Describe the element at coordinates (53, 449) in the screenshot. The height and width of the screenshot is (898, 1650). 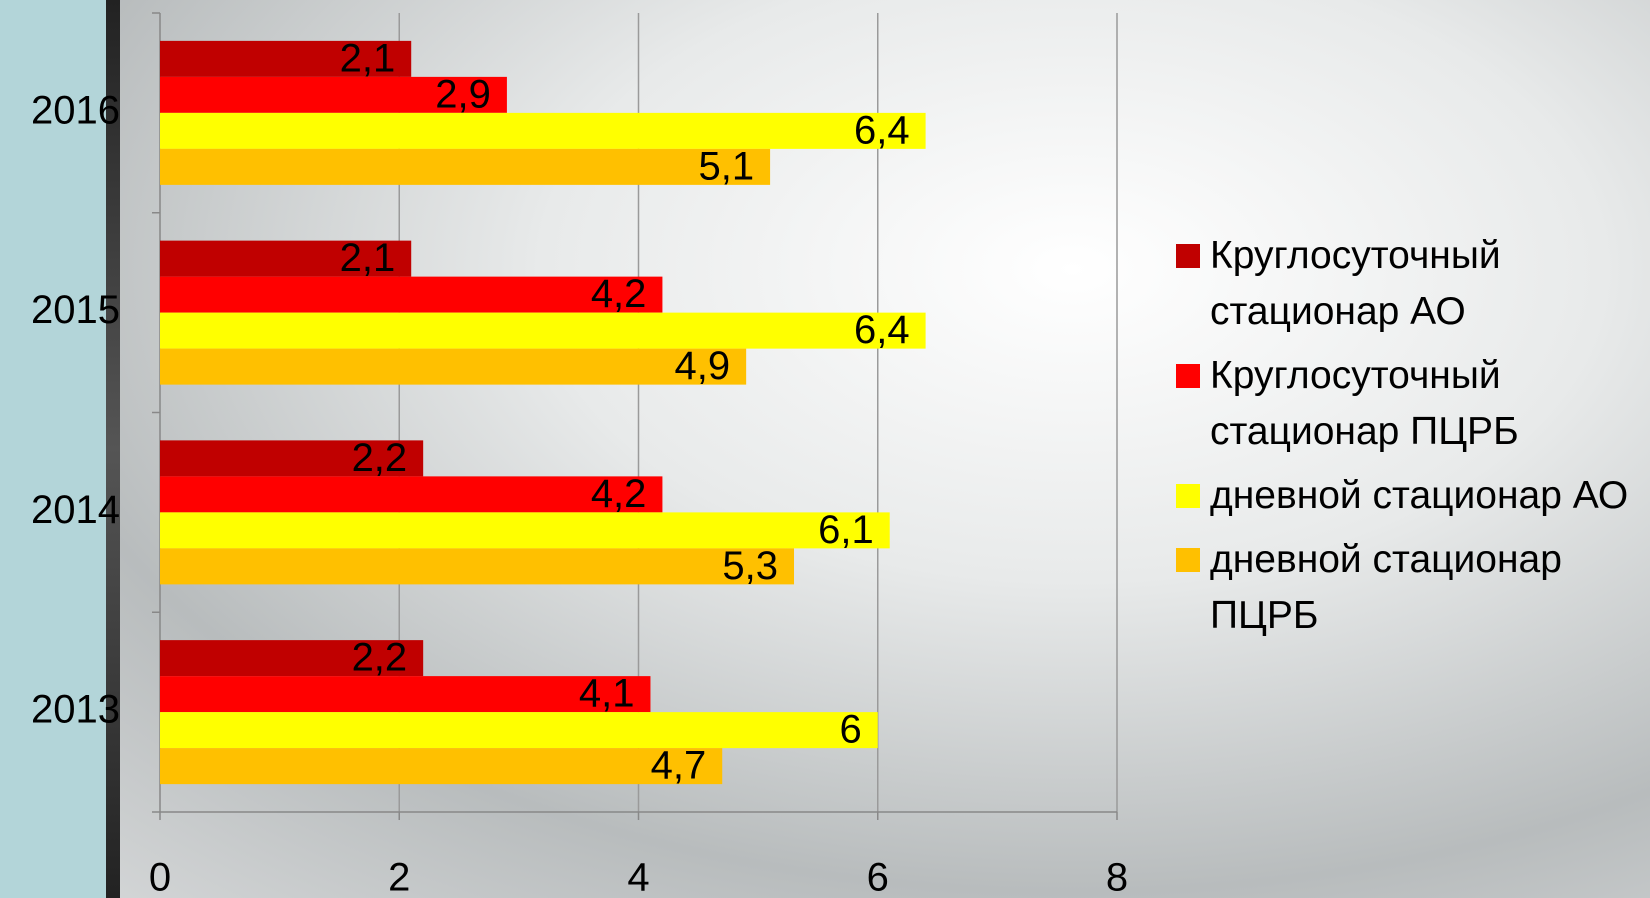
I see `side-strip` at that location.